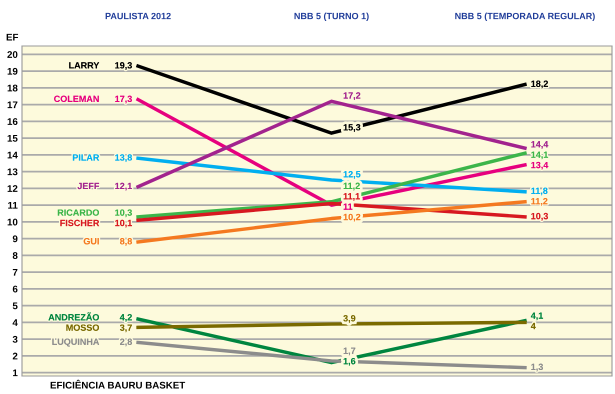 This screenshot has width=615, height=394. What do you see at coordinates (15, 339) in the screenshot?
I see `y-tick-label: 3` at bounding box center [15, 339].